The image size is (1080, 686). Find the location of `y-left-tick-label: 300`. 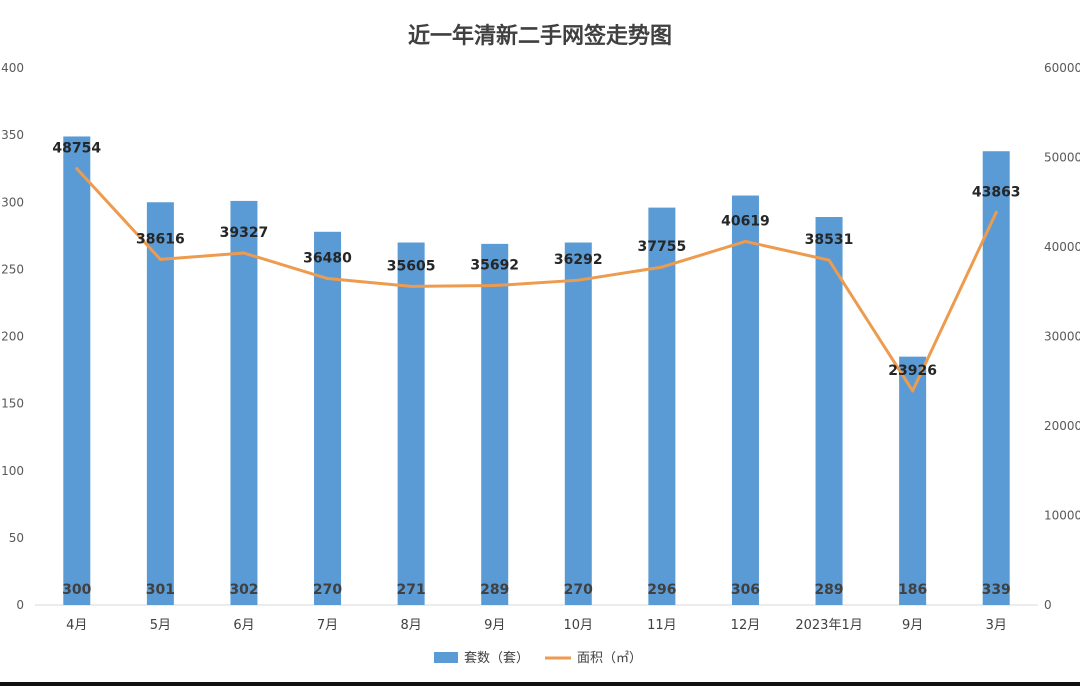

y-left-tick-label: 300 is located at coordinates (12, 202).